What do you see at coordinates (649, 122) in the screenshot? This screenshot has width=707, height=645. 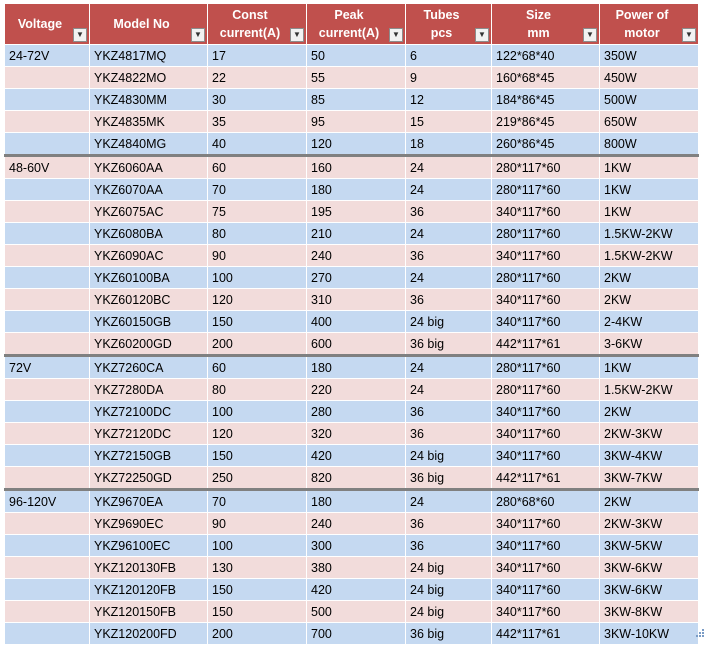 I see `cell-power: 650W` at bounding box center [649, 122].